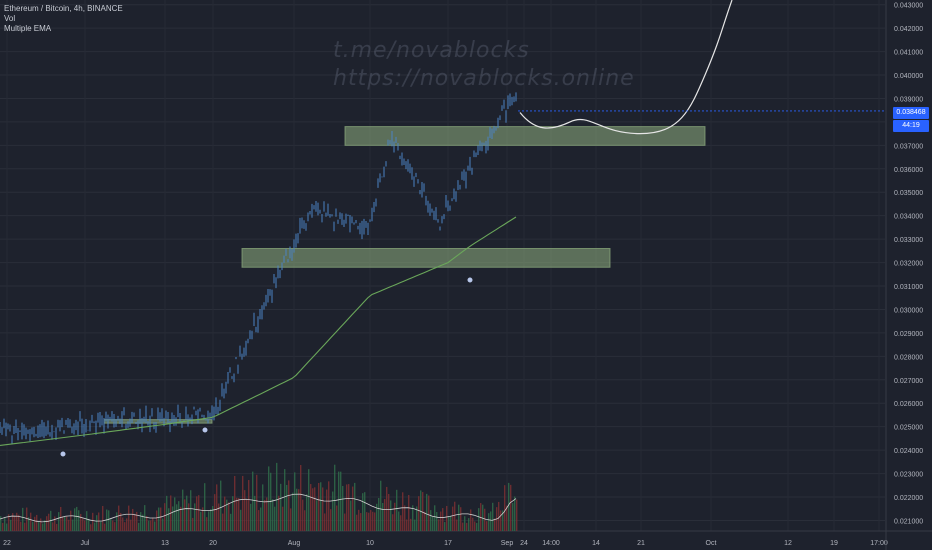  What do you see at coordinates (911, 126) in the screenshot?
I see `countdown-tag: 44:19` at bounding box center [911, 126].